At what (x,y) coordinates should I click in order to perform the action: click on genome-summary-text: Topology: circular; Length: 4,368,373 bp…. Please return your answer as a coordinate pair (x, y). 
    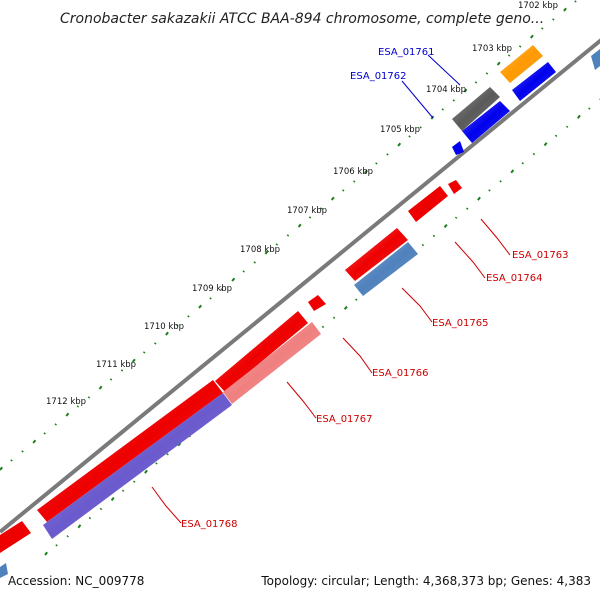
    Looking at the image, I should click on (426, 581).